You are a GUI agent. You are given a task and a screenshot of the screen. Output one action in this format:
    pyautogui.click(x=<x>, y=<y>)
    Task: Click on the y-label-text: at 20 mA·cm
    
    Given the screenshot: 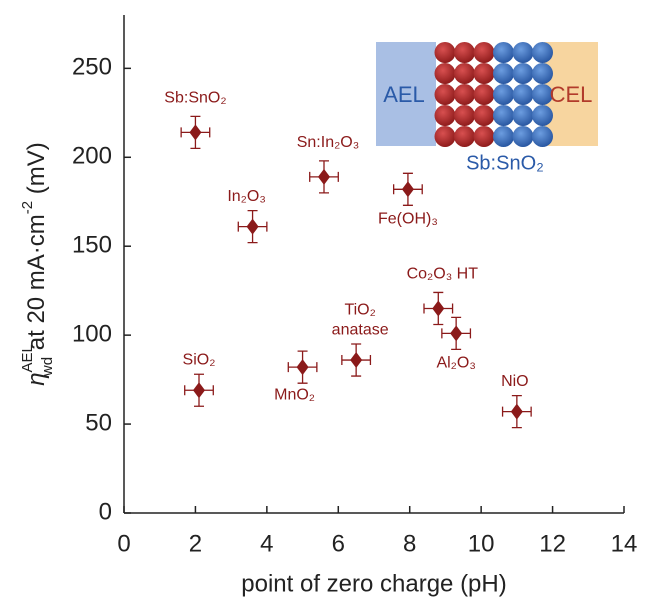 What is the action you would take?
    pyautogui.click(x=36, y=285)
    